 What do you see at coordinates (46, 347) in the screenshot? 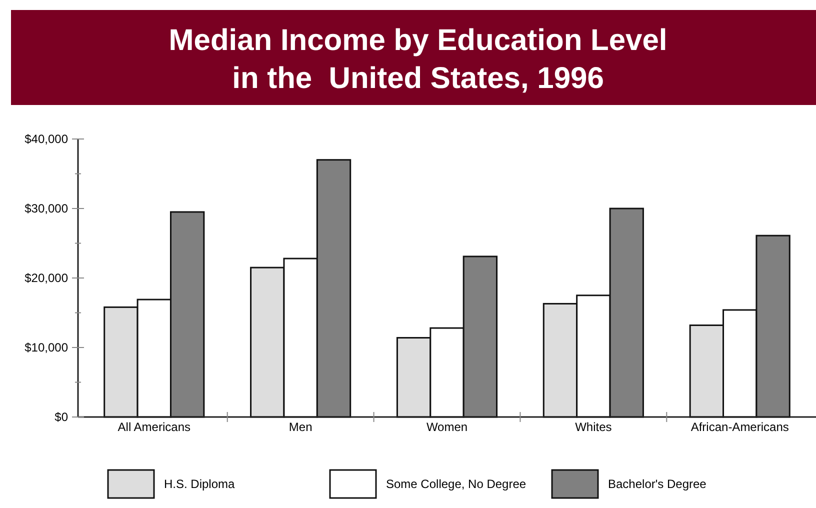
I see `y-tick-label: $10,000` at bounding box center [46, 347].